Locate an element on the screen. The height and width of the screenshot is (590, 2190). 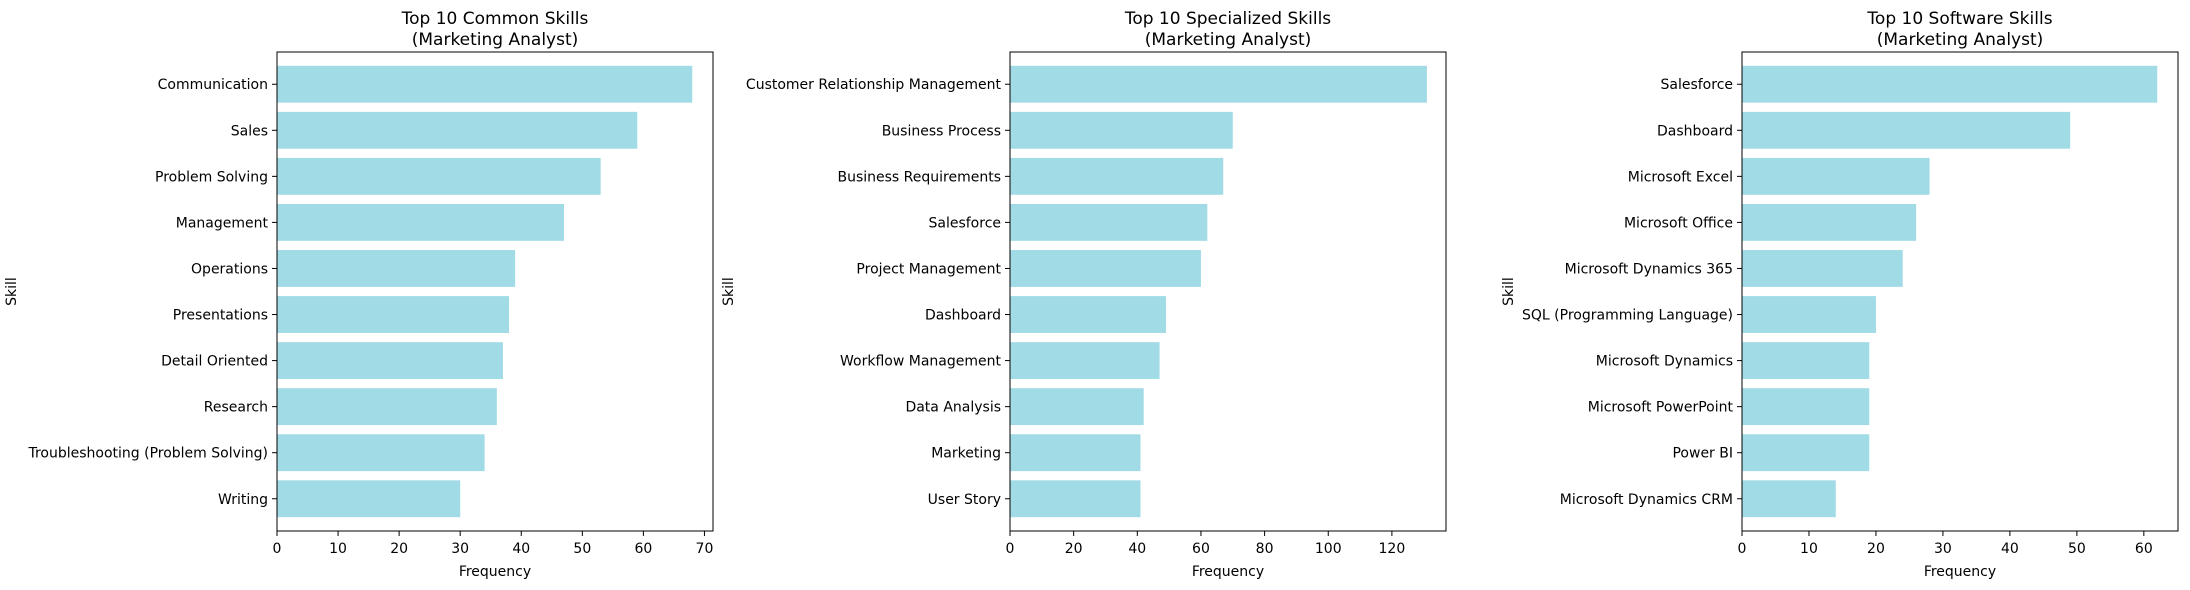
x-tick-label: 120 is located at coordinates (1392, 549).